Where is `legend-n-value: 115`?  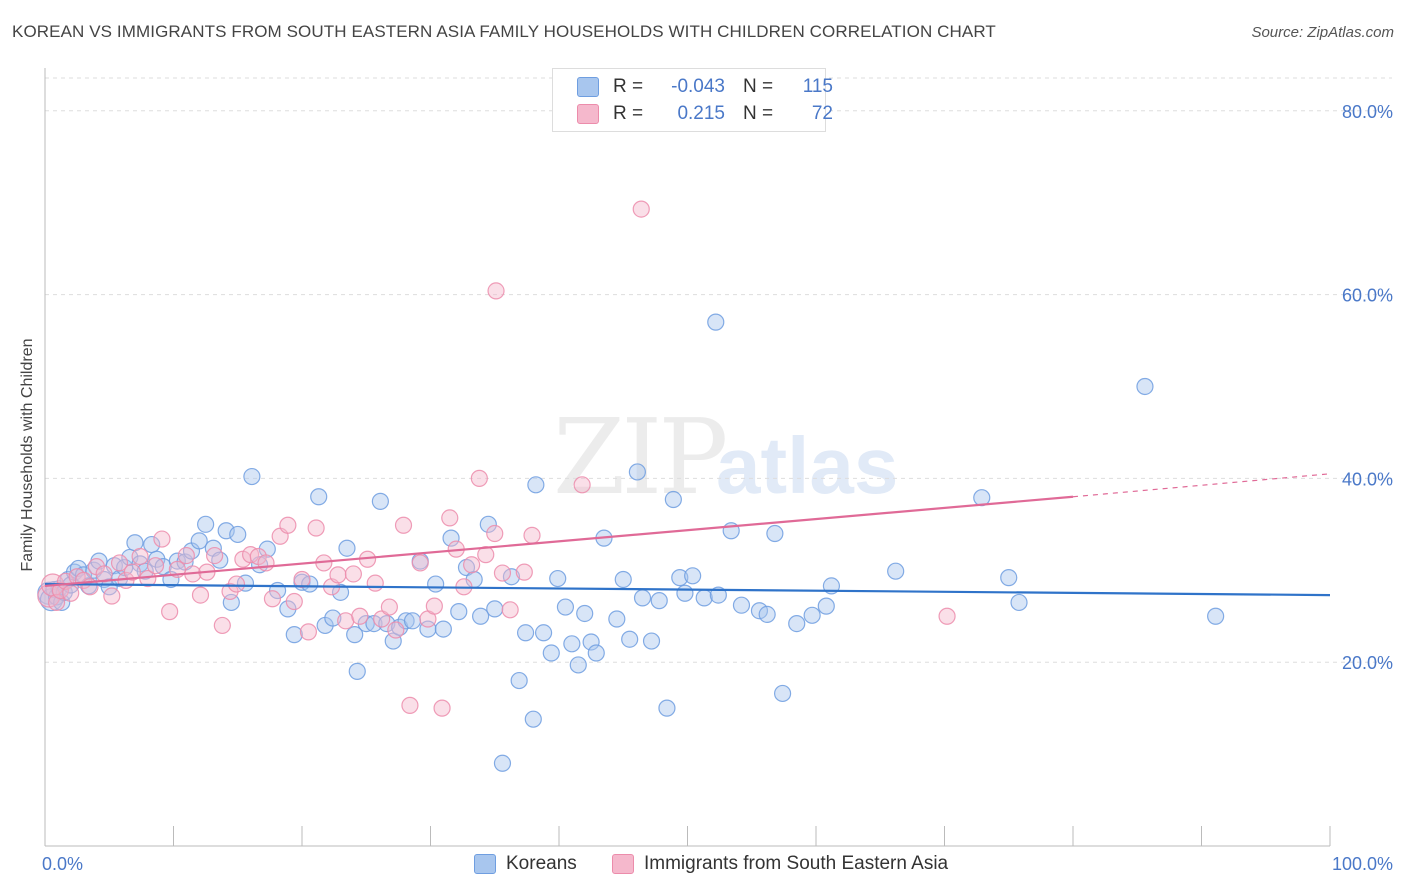
legend-n-value: 115 is located at coordinates (817, 86).